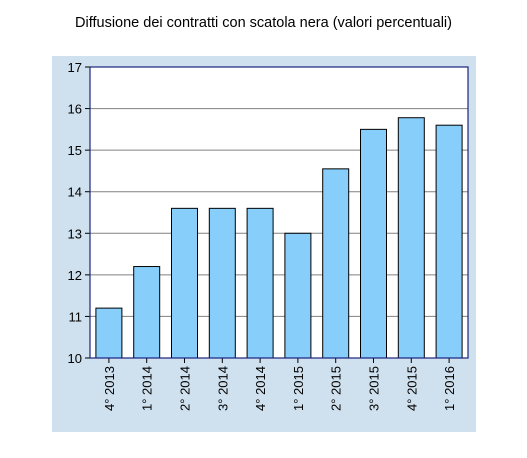 This screenshot has height=458, width=527. What do you see at coordinates (75, 67) in the screenshot?
I see `y-tick-label: 17` at bounding box center [75, 67].